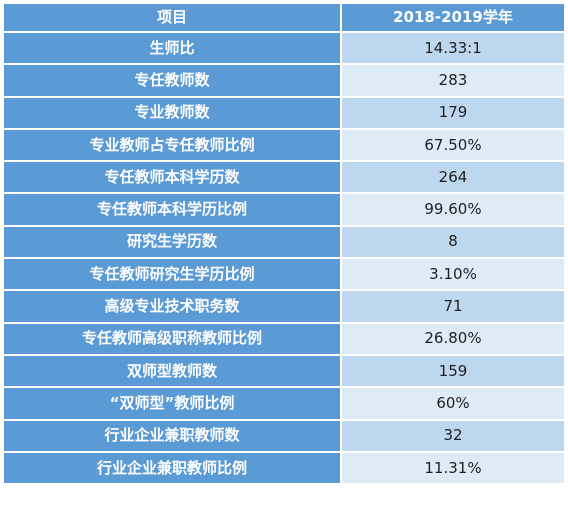 This screenshot has width=568, height=505. Describe the element at coordinates (172, 468) in the screenshot. I see `row-label: 行业企业兼职教师比例` at that location.